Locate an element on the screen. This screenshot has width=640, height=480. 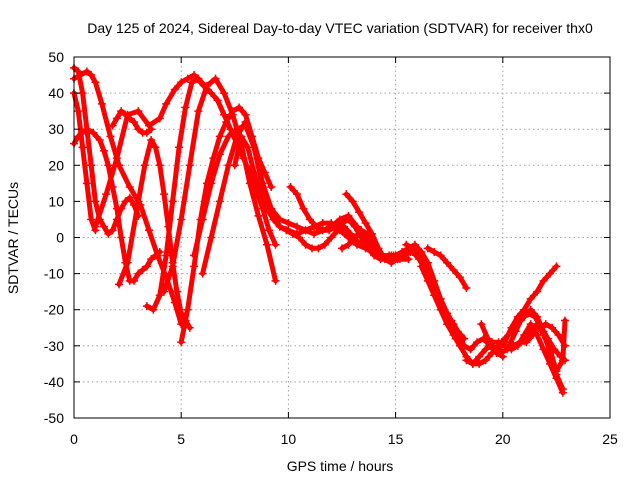
y-tick-label: 0 is located at coordinates (60, 238).